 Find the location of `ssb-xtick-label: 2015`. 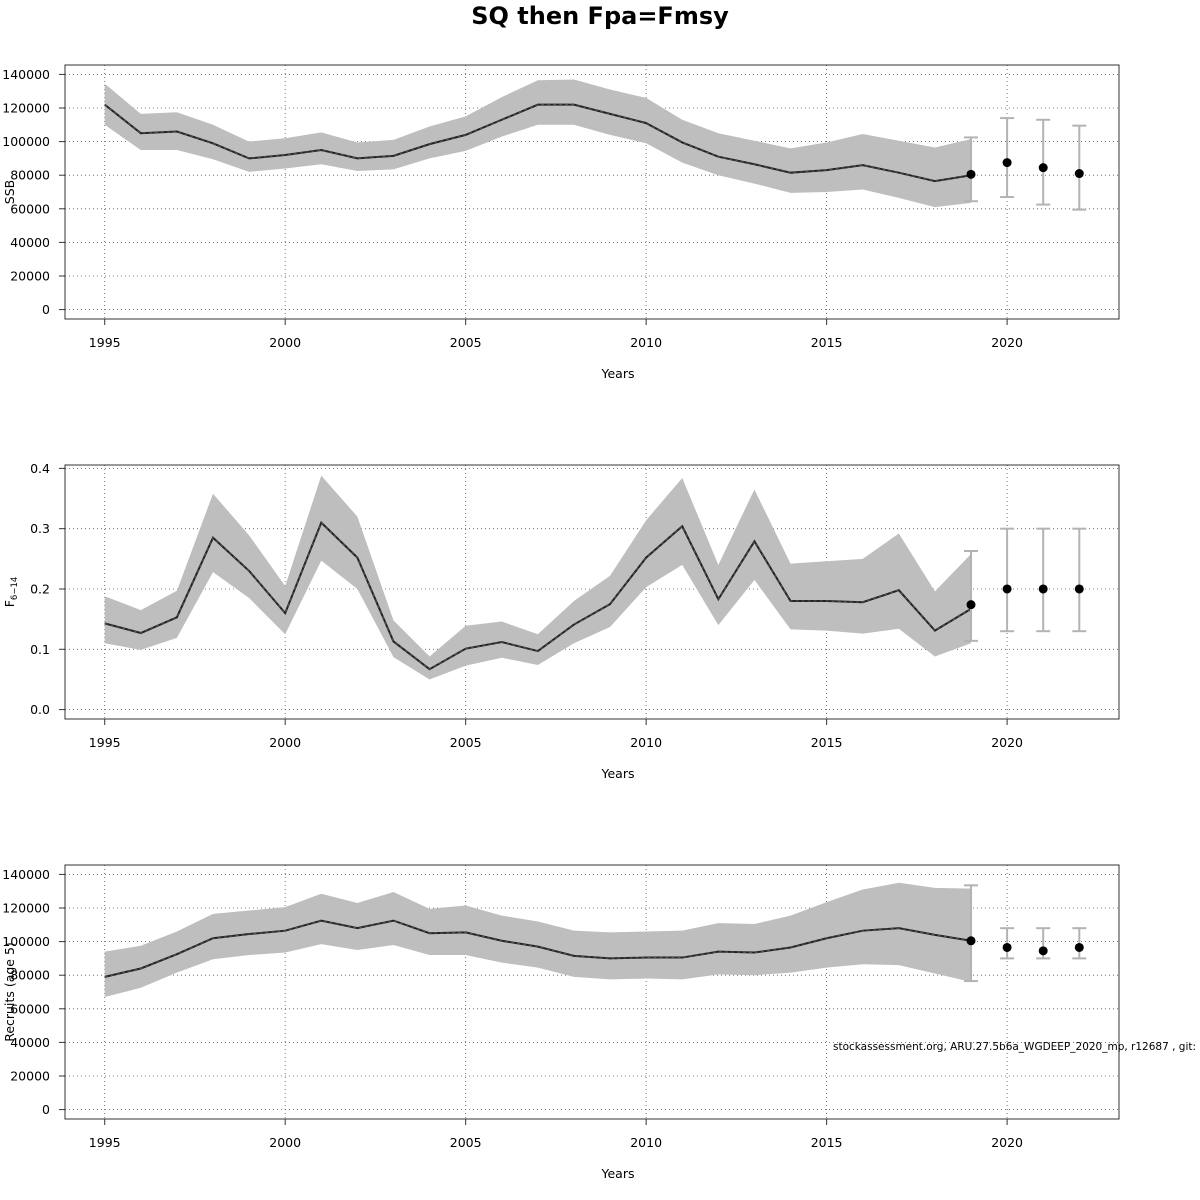

ssb-xtick-label: 2015 is located at coordinates (827, 342).